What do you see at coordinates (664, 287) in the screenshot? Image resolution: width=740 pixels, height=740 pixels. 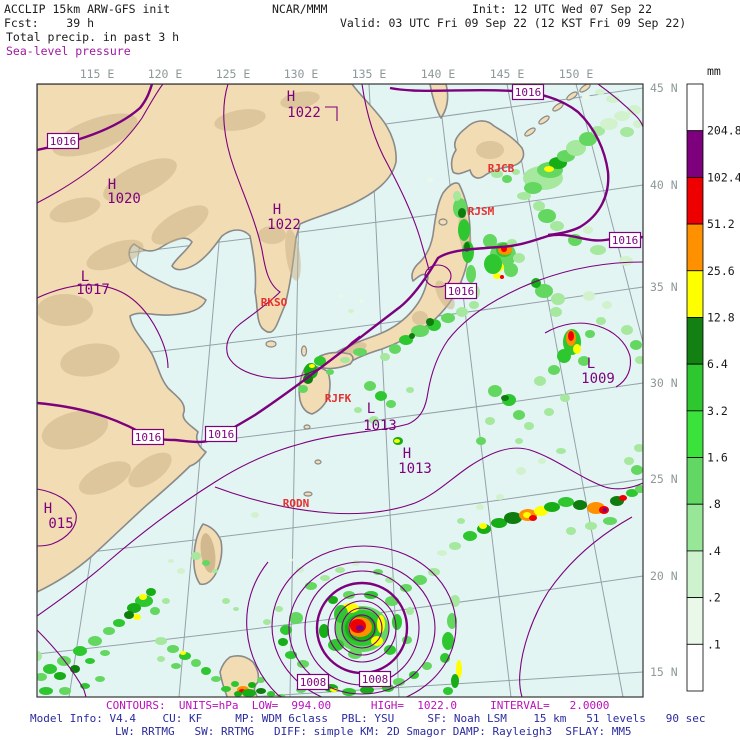 I see `lat-tick-label: 35 N` at bounding box center [664, 287].